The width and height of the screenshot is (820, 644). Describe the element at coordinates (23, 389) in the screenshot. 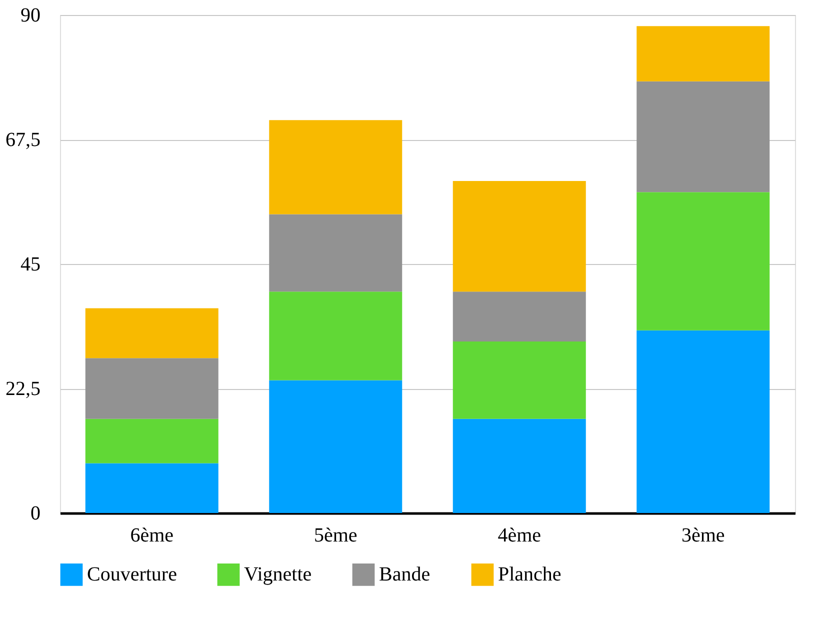

I see `y-tick-label: 22,5` at that location.